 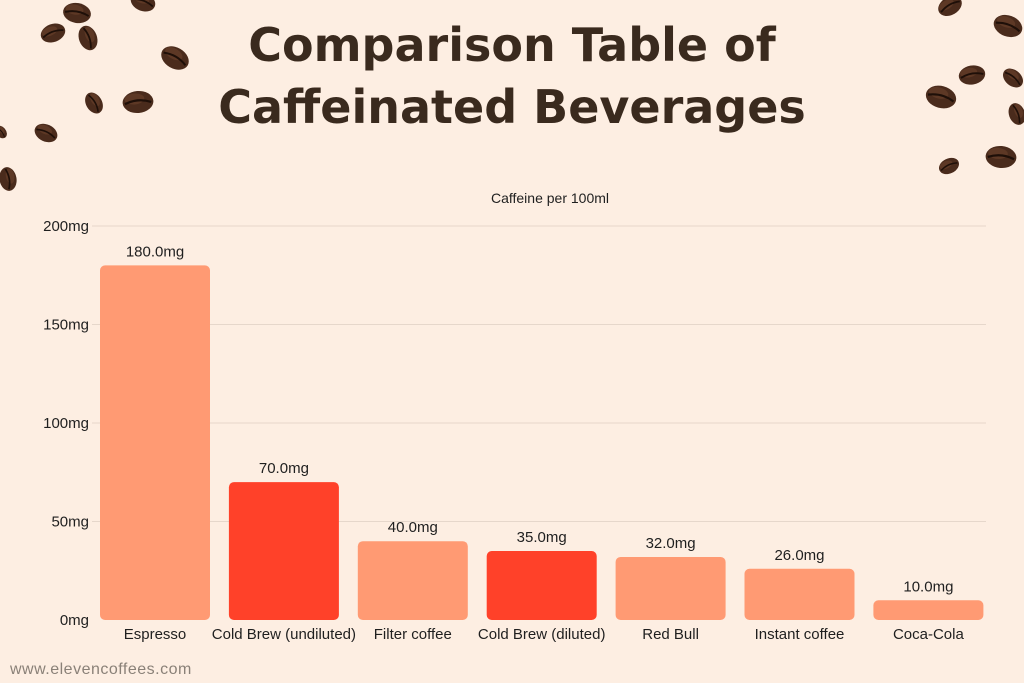 I want to click on bar-value-label: 10.0mg, so click(x=928, y=586).